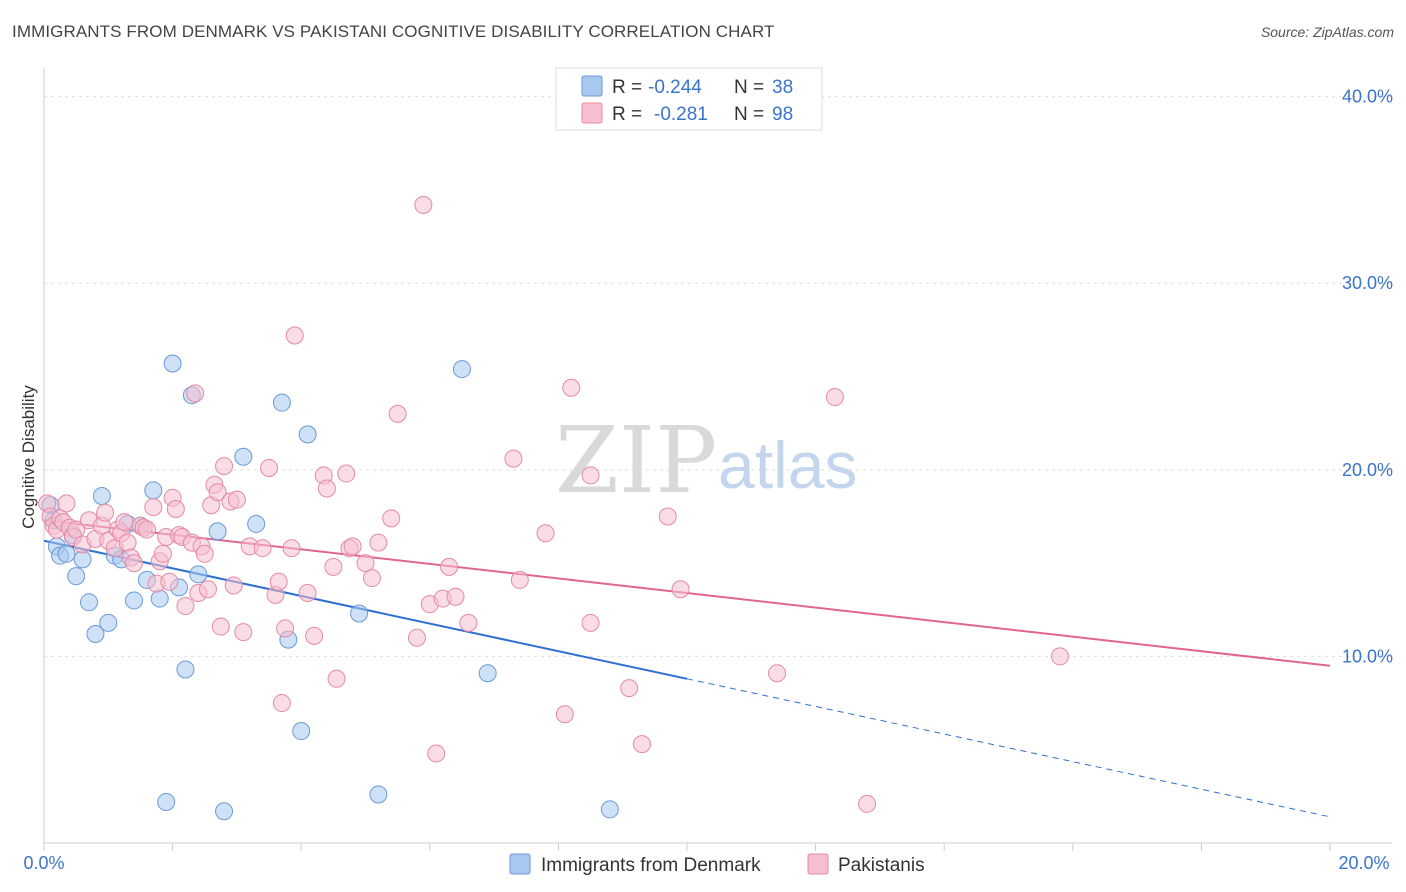 This screenshot has height=892, width=1406. I want to click on legend-n-value-pakistanis: 98, so click(782, 114).